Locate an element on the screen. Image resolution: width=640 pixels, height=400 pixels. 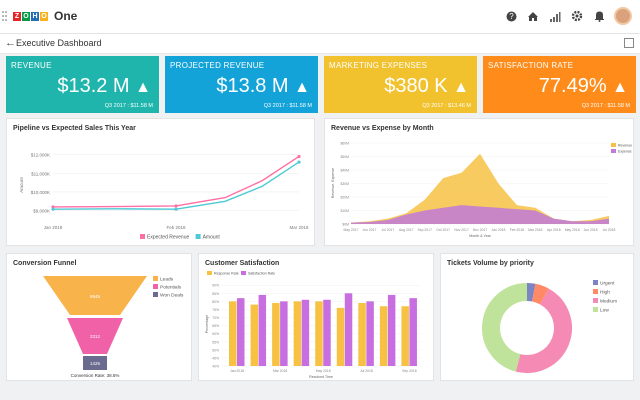
funnel-stage-won-deals is located at coordinates (95, 363).